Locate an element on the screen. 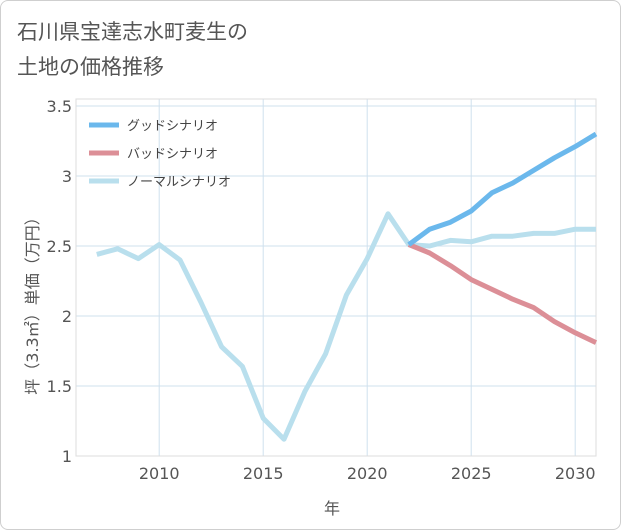 Image resolution: width=621 pixels, height=530 pixels. y-tick-label: 1 is located at coordinates (67, 456).